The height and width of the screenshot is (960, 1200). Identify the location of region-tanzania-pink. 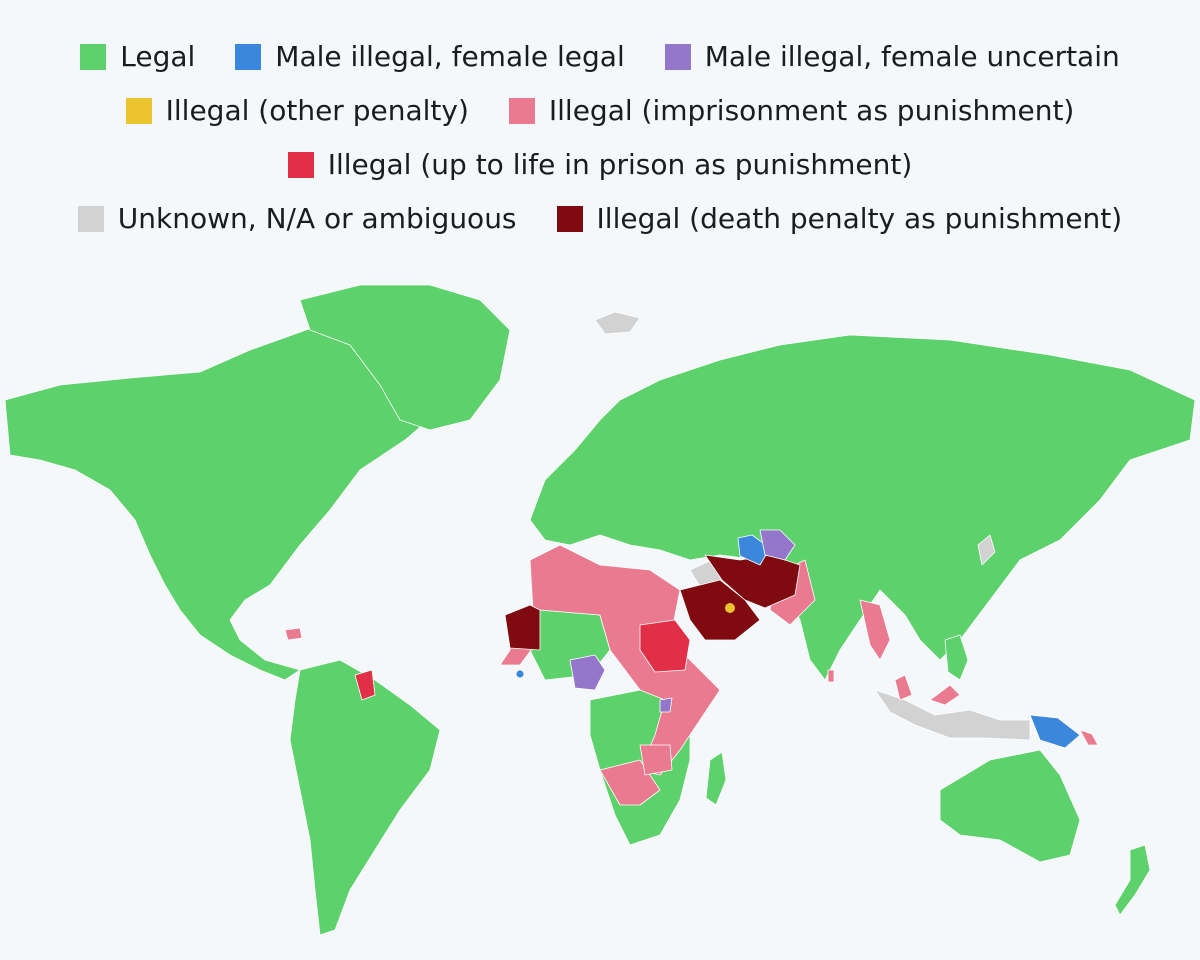
(656, 760).